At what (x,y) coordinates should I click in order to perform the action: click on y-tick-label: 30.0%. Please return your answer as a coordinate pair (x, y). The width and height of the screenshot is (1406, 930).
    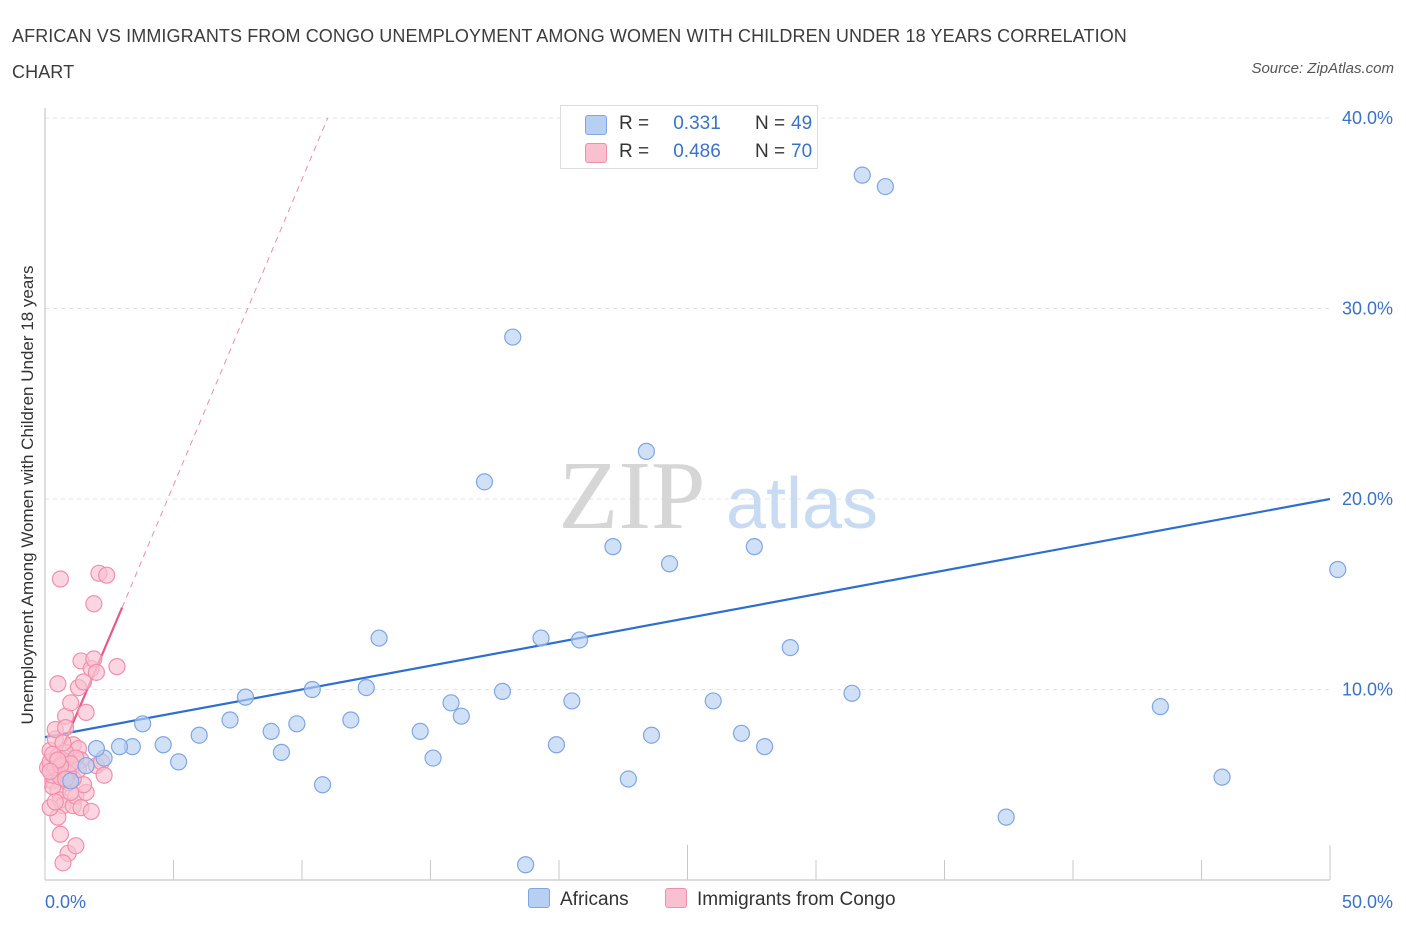
    Looking at the image, I should click on (1367, 309).